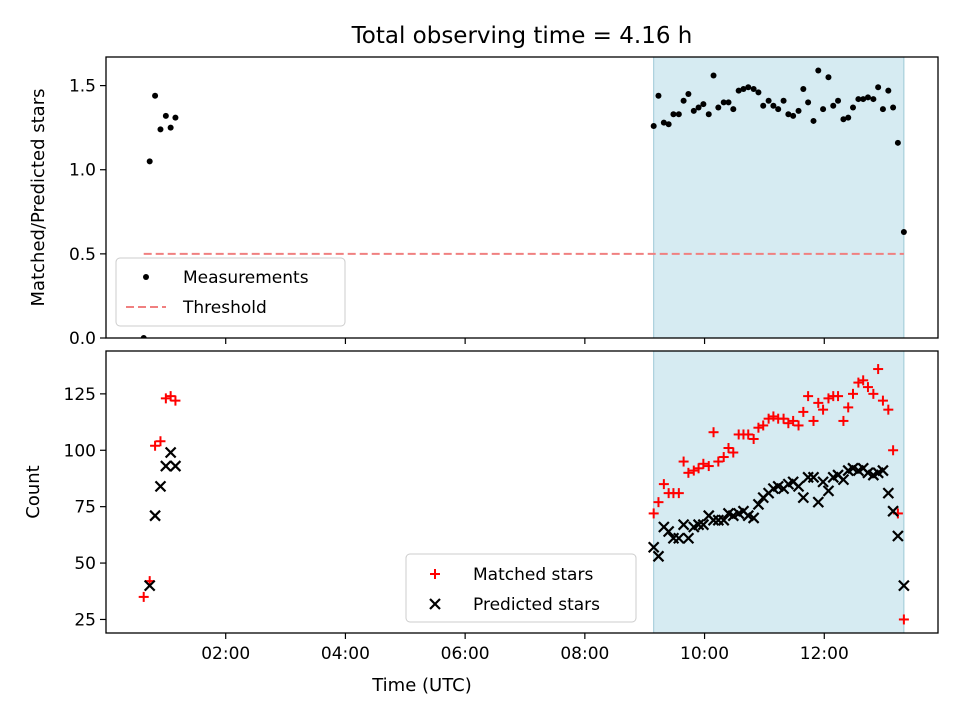 This screenshot has width=960, height=720. What do you see at coordinates (80, 451) in the screenshot?
I see `y-tick-label: 100` at bounding box center [80, 451].